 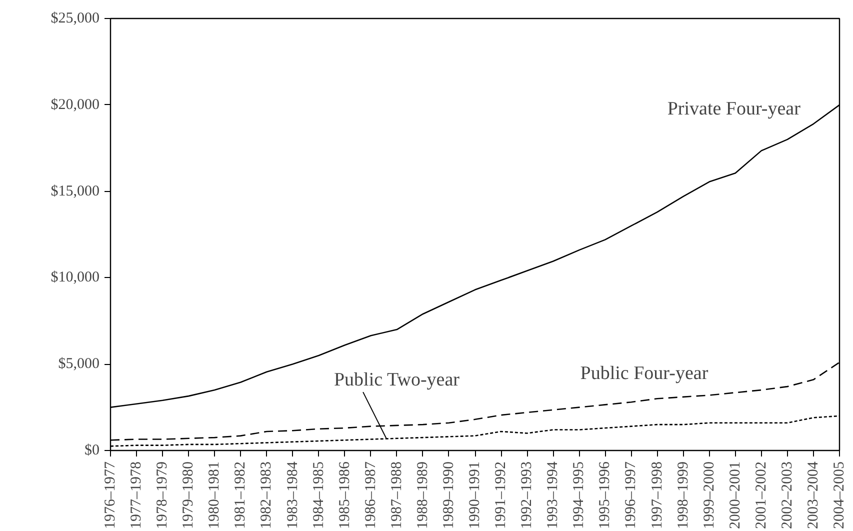 What do you see at coordinates (75, 278) in the screenshot?
I see `y-tick-label: $10,000` at bounding box center [75, 278].